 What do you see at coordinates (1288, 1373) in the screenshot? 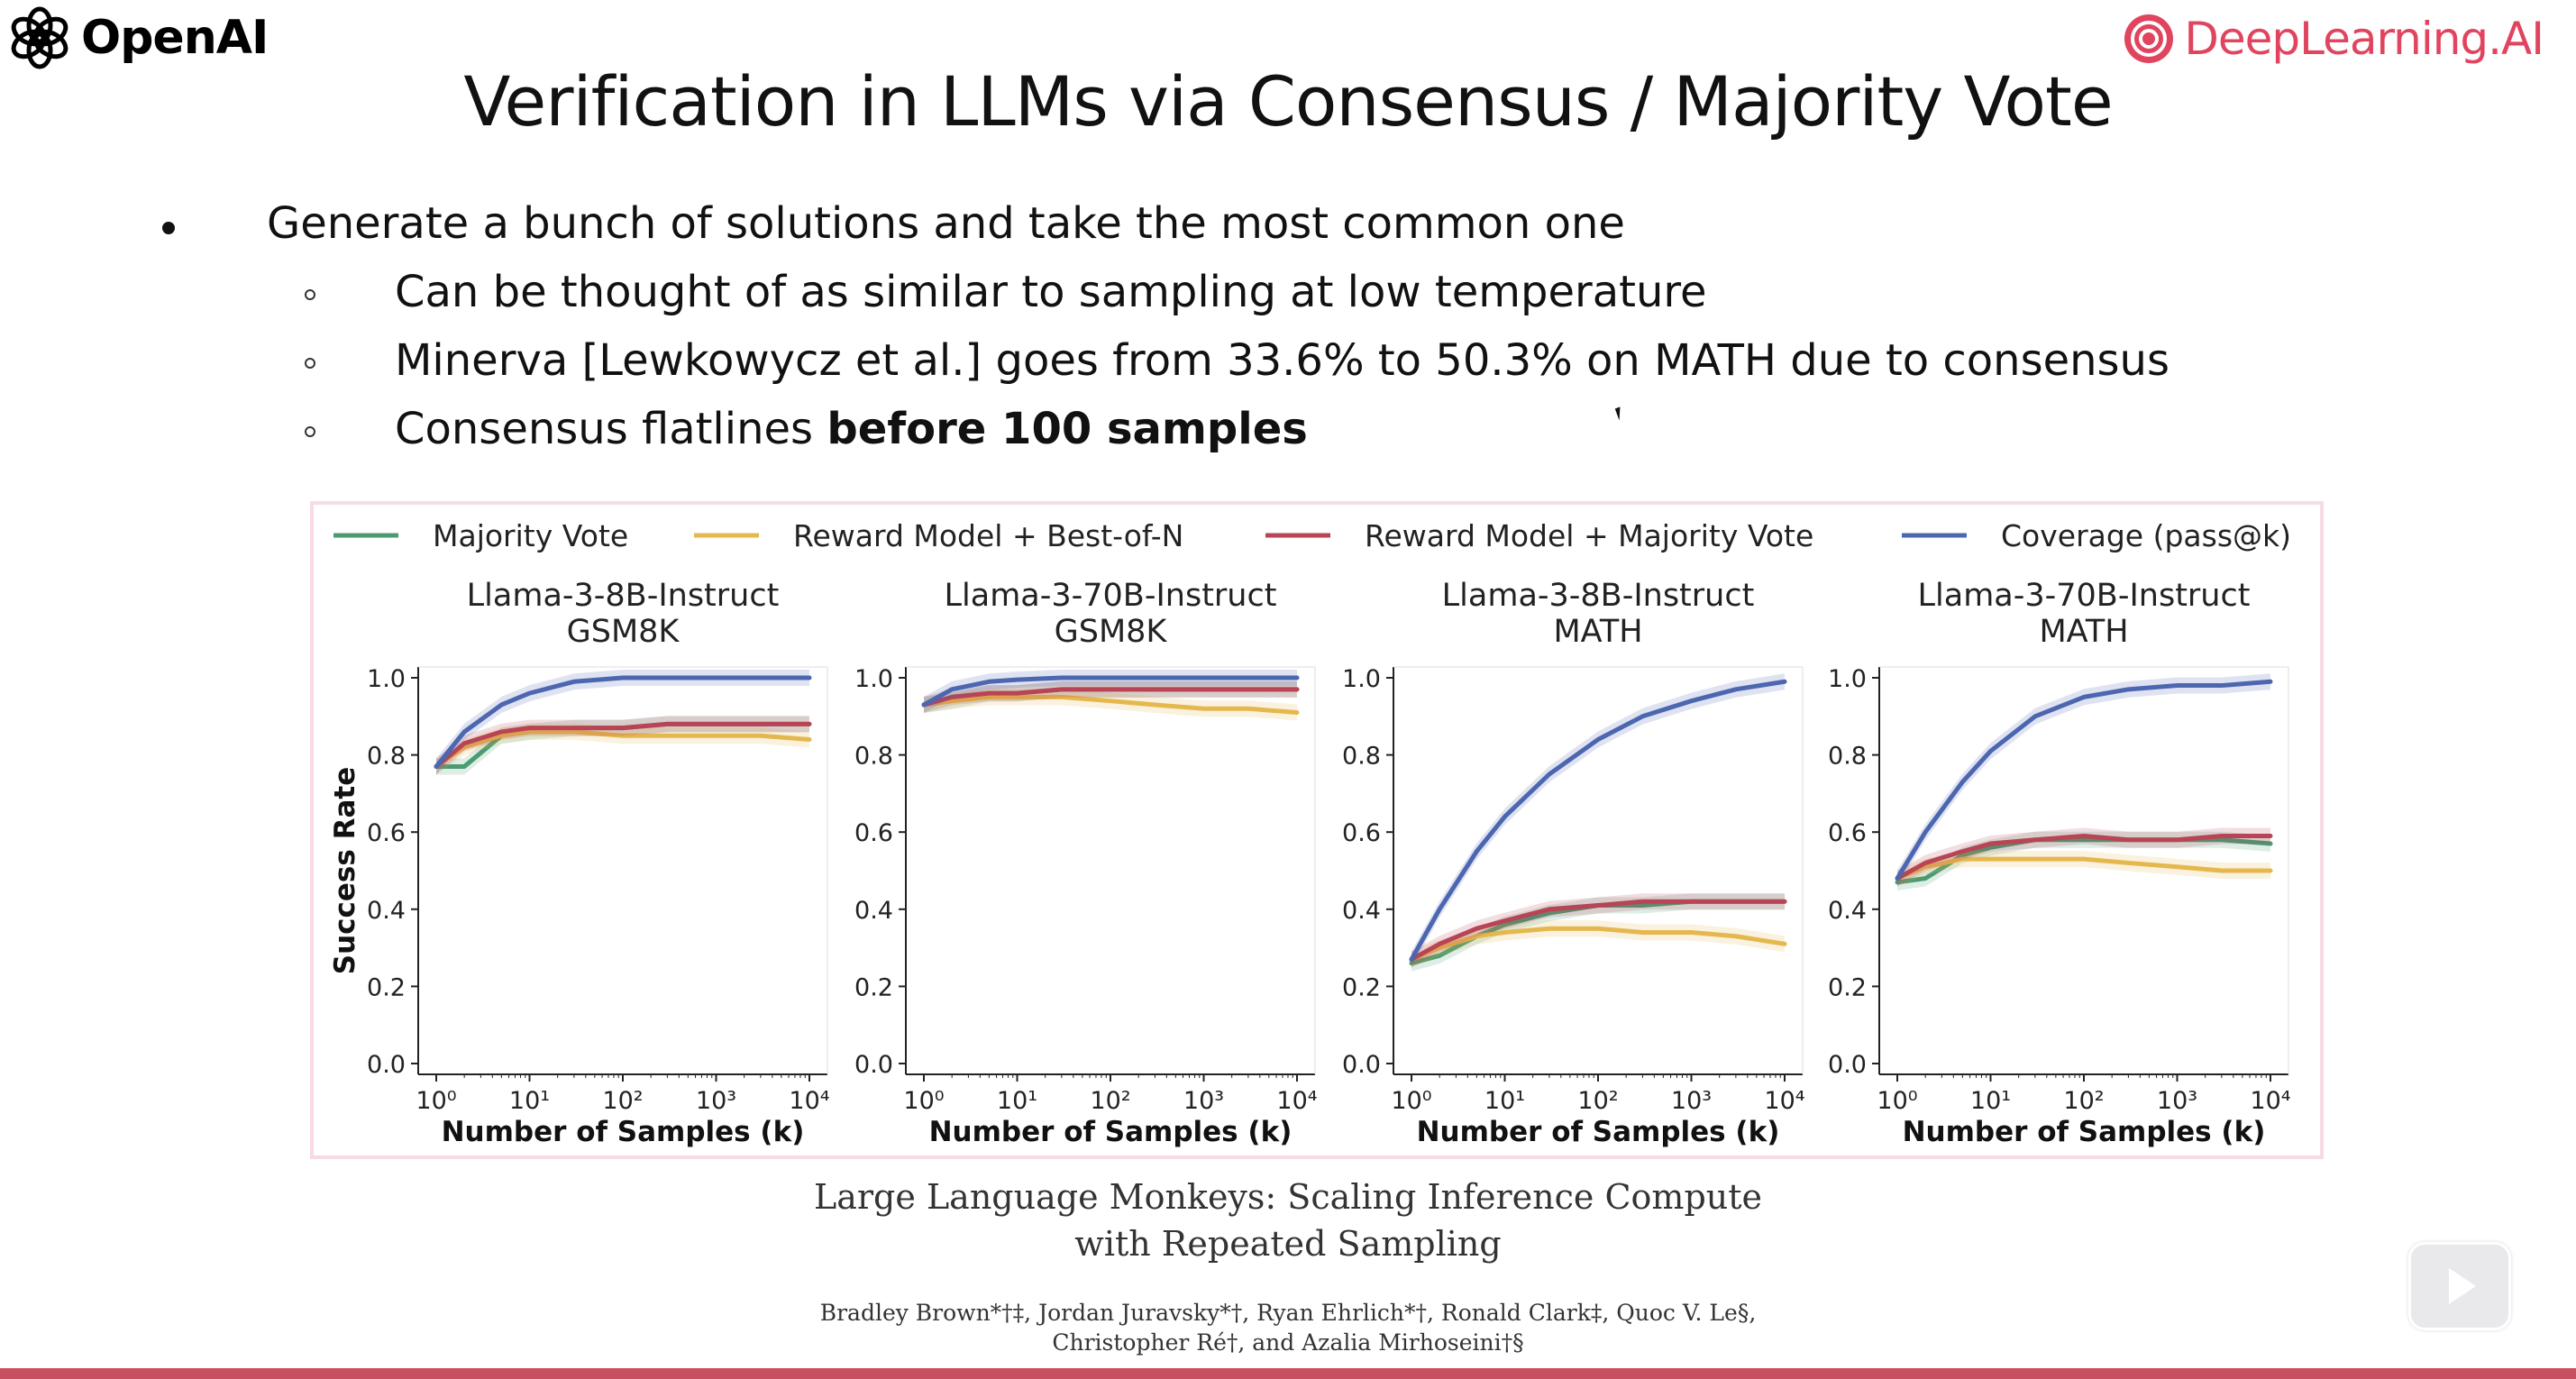
I see `bottom-progress-bar` at bounding box center [1288, 1373].